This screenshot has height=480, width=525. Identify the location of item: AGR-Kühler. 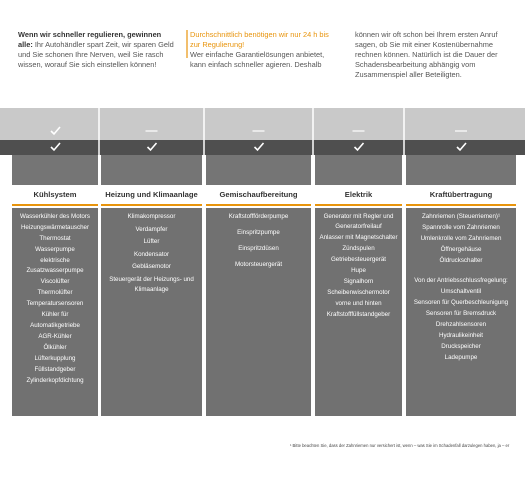
(55, 336).